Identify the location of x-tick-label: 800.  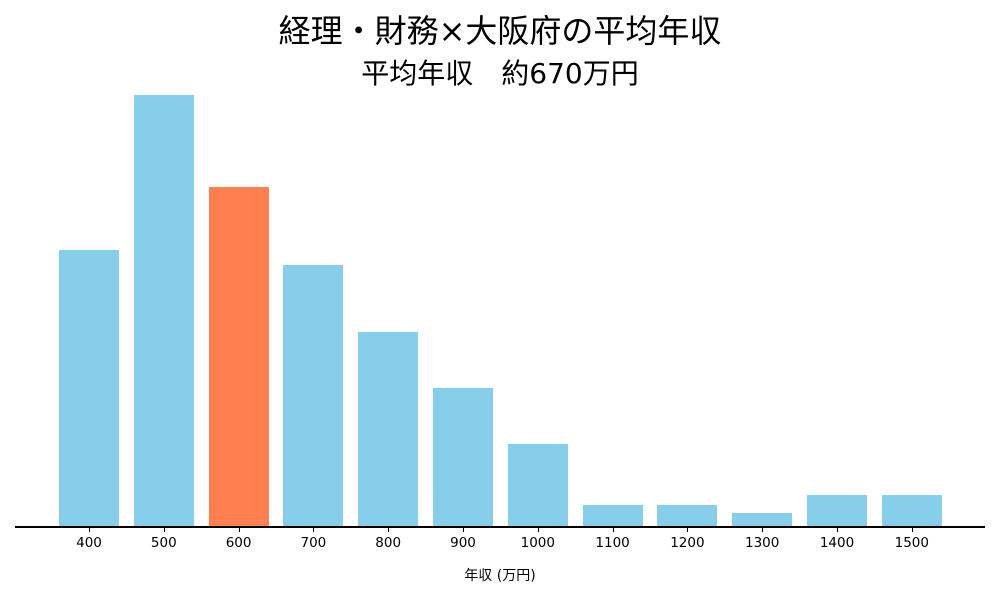
(388, 543).